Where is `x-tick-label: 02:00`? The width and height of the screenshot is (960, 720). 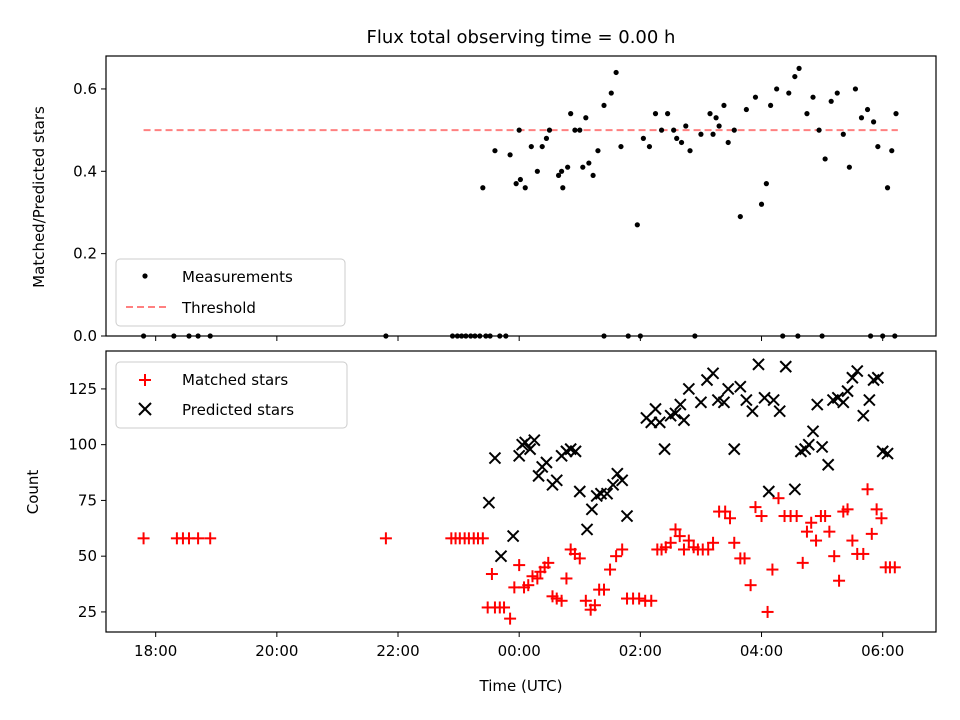 x-tick-label: 02:00 is located at coordinates (640, 651).